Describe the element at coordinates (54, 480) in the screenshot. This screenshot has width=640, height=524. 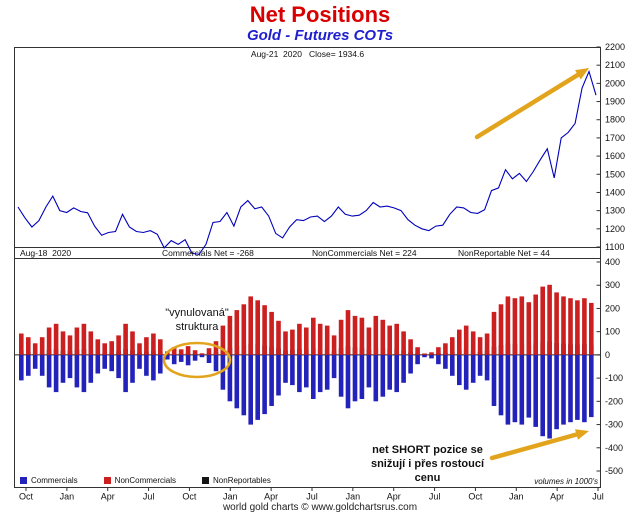
I see `legend-label-commercials: Commercials` at that location.